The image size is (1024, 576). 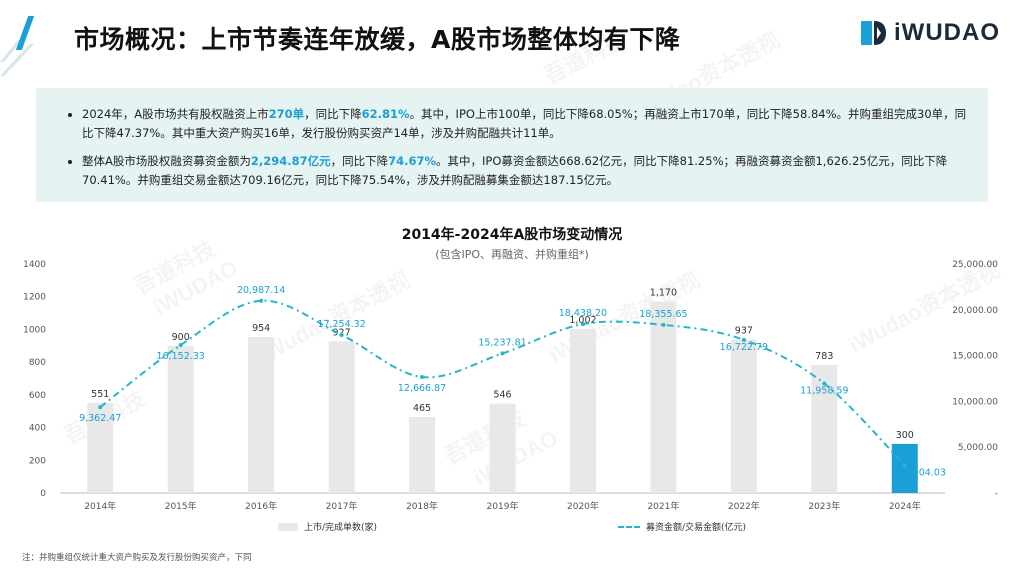 I want to click on x-axis-tick-label: 2023年, so click(x=824, y=506).